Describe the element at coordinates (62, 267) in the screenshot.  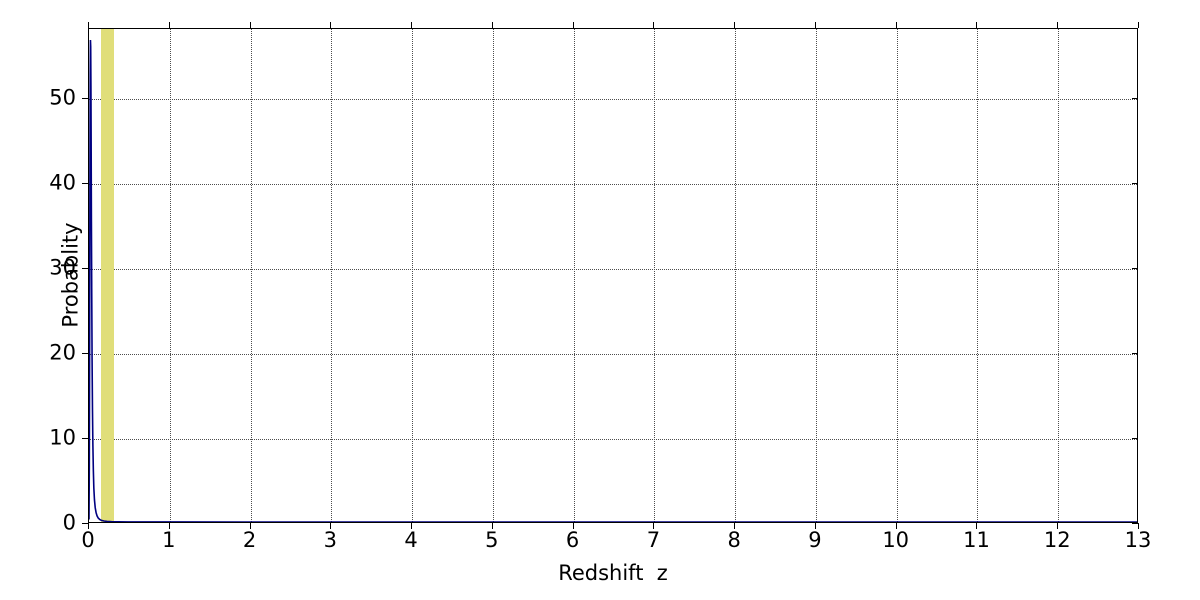
I see `y-axis-tick-label: 30` at that location.